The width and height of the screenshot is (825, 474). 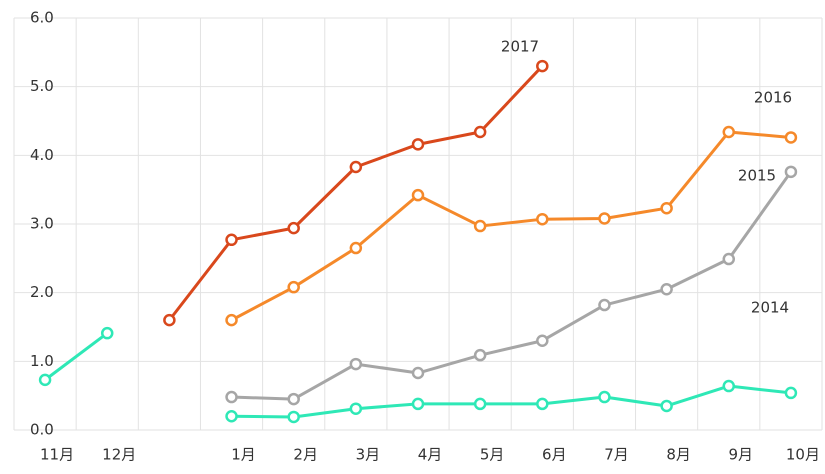 What do you see at coordinates (492, 455) in the screenshot?
I see `x-tick-label: 5月` at bounding box center [492, 455].